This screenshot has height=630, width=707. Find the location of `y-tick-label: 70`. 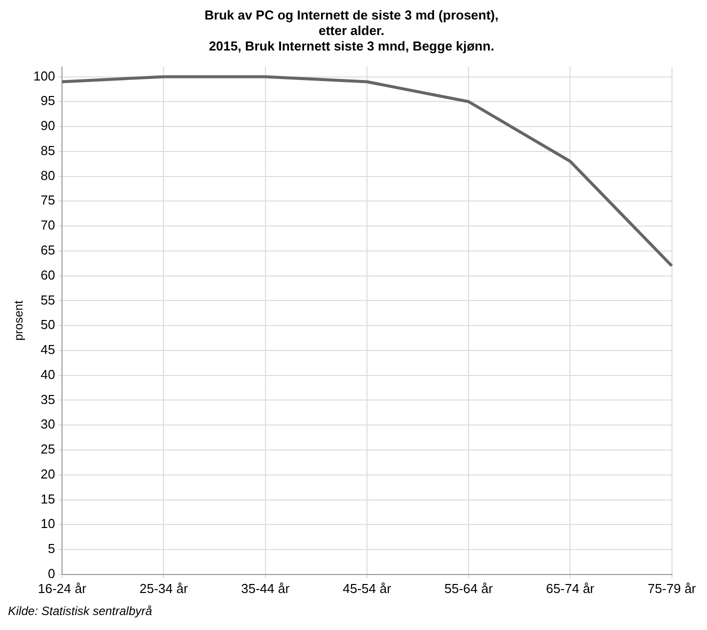

y-tick-label: 70 is located at coordinates (48, 225).